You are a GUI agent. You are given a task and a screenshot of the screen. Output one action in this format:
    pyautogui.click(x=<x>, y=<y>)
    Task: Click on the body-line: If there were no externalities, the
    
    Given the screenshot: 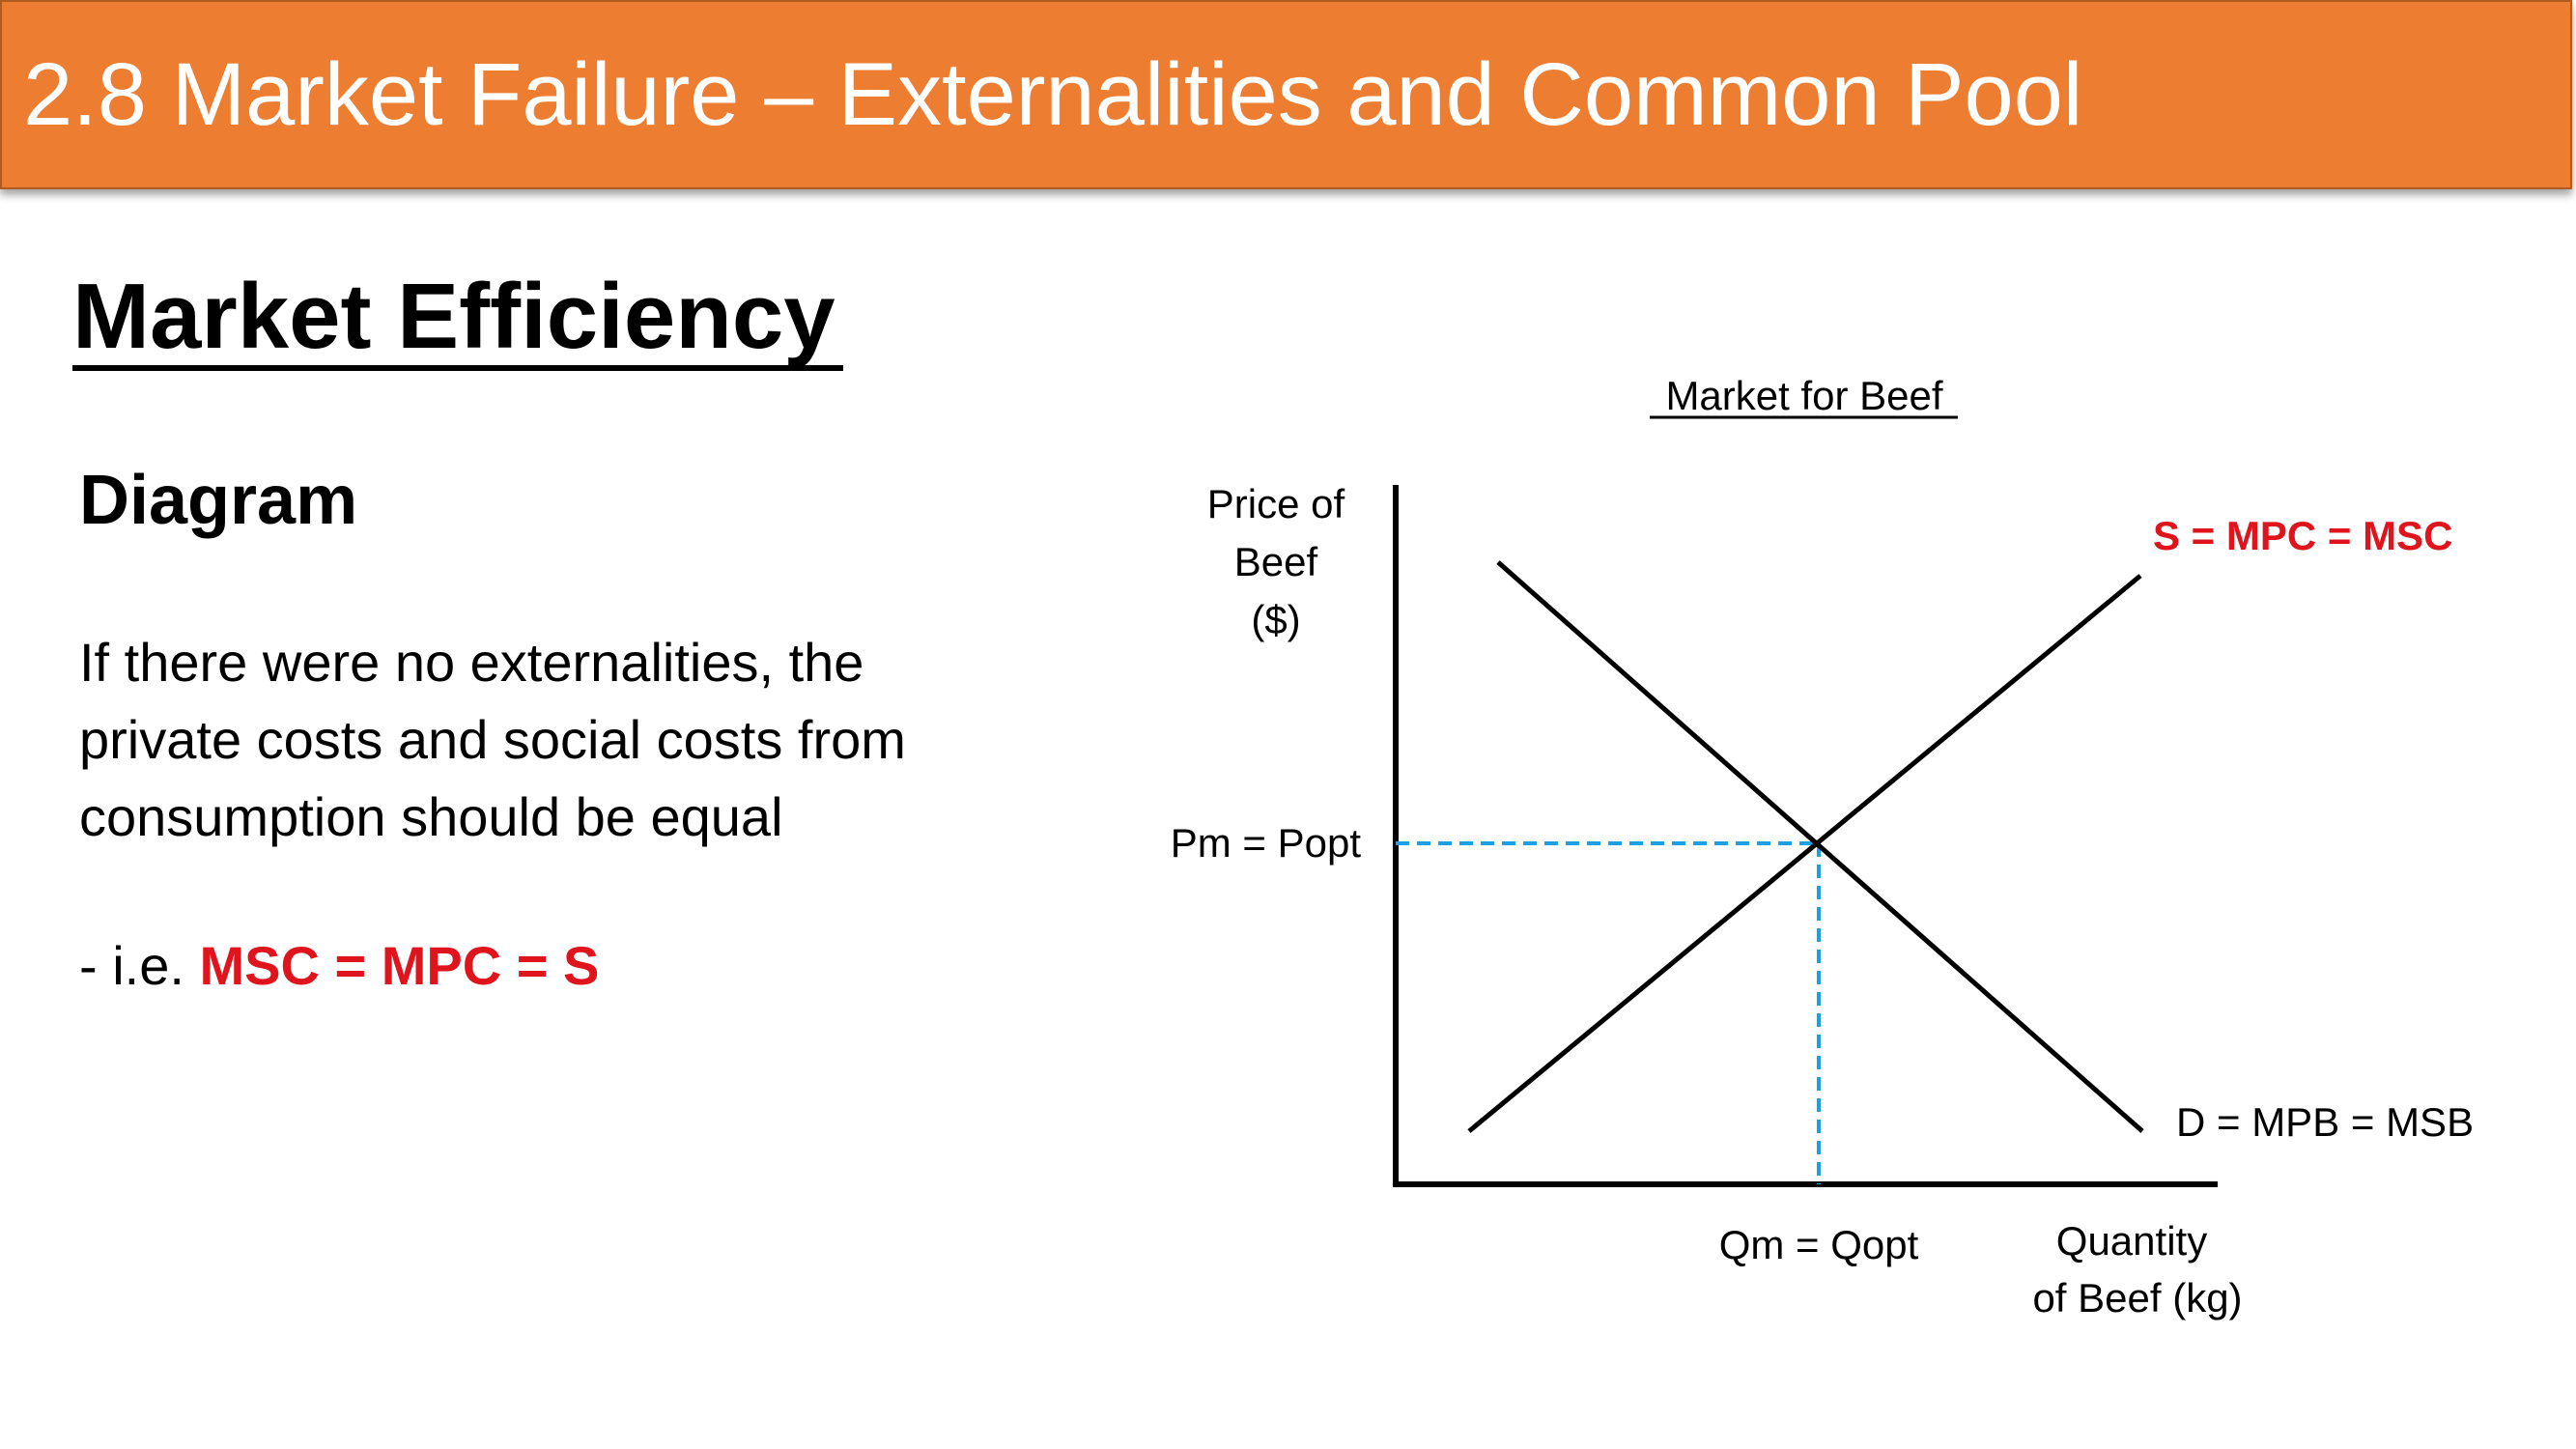 What is the action you would take?
    pyautogui.click(x=471, y=662)
    